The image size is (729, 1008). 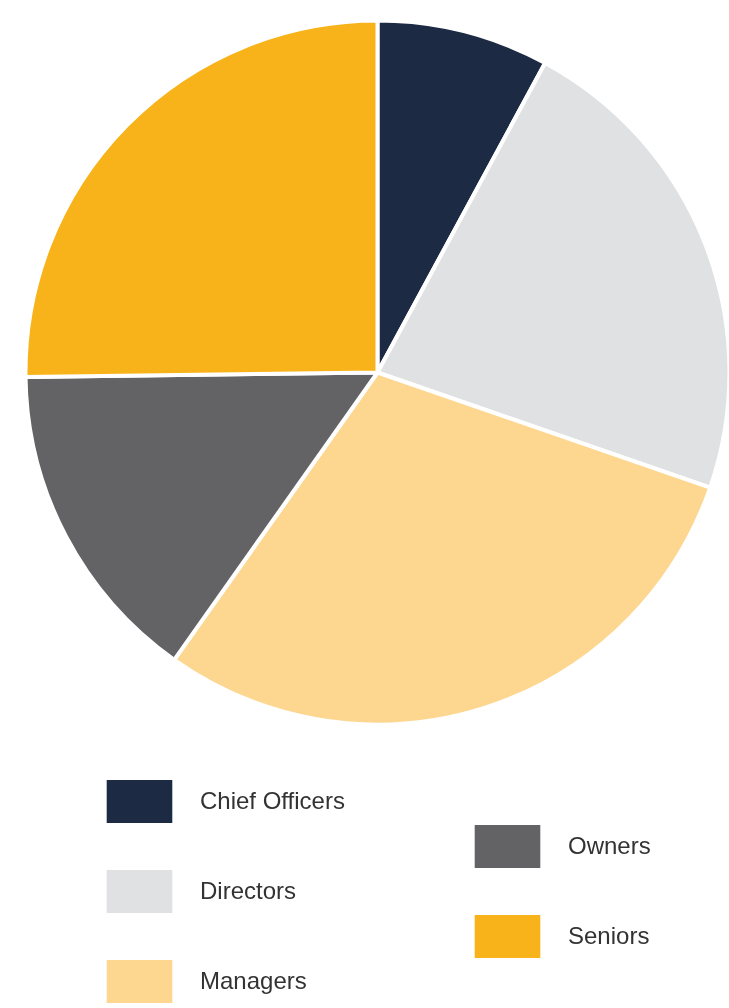 I want to click on legend-label: Owners, so click(x=610, y=846).